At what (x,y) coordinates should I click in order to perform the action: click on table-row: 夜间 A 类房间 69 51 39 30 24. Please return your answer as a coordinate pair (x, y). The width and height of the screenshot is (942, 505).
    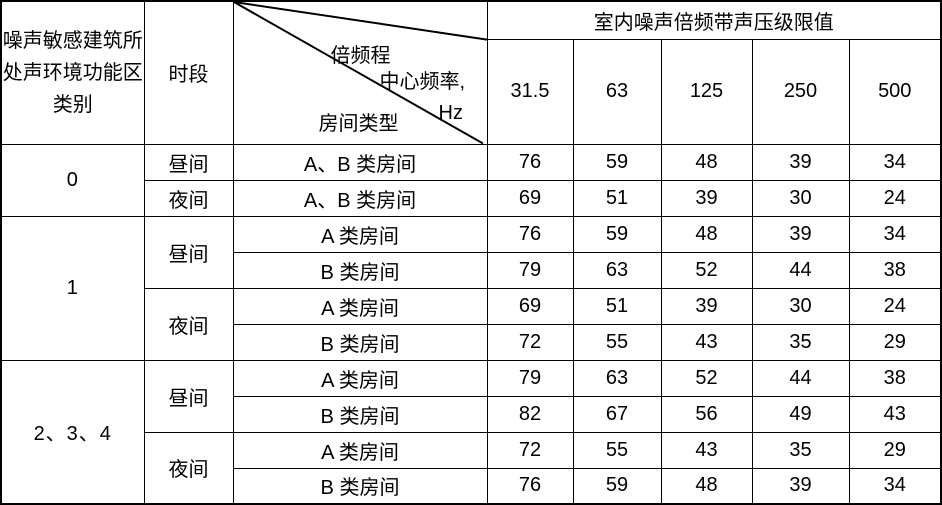
    Looking at the image, I should click on (471, 324).